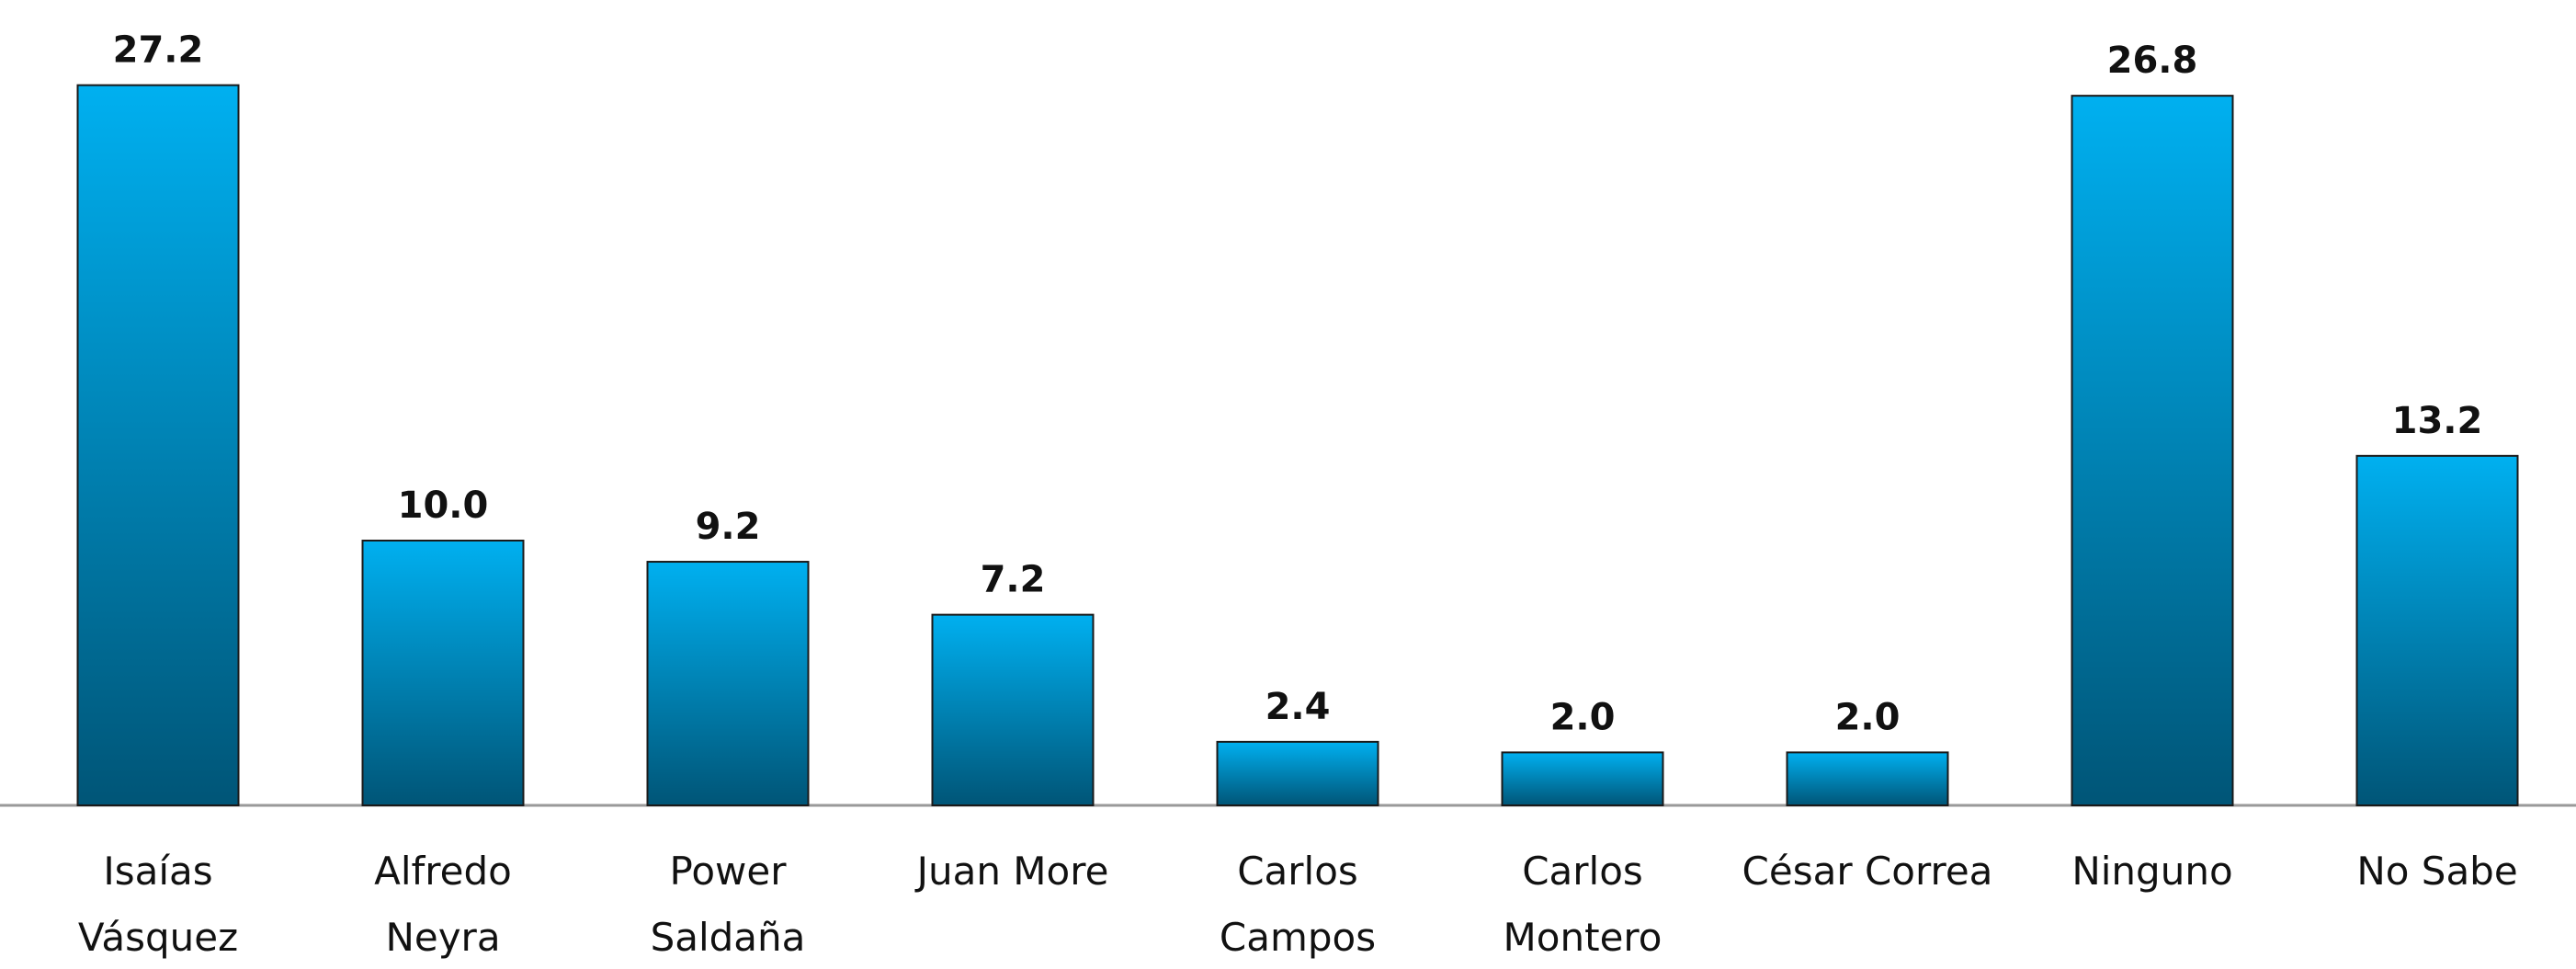  Describe the element at coordinates (1867, 871) in the screenshot. I see `category-label: César Correa` at that location.